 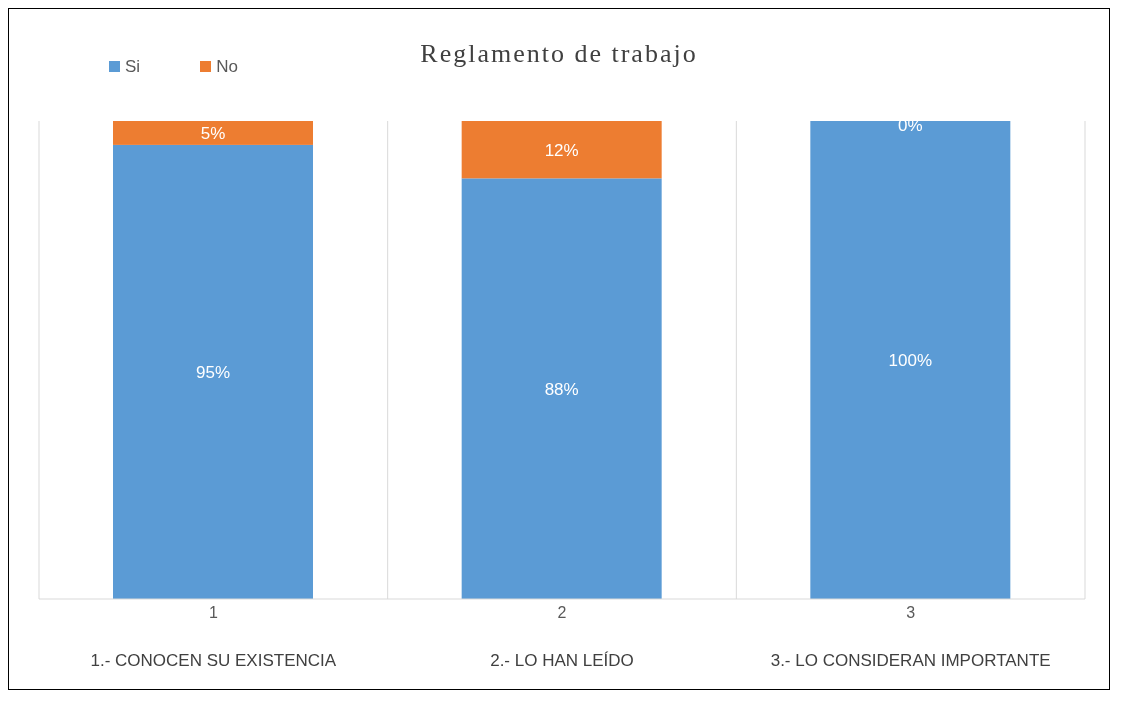 What do you see at coordinates (562, 661) in the screenshot?
I see `text: 2.- LO HAN LEÍDO` at bounding box center [562, 661].